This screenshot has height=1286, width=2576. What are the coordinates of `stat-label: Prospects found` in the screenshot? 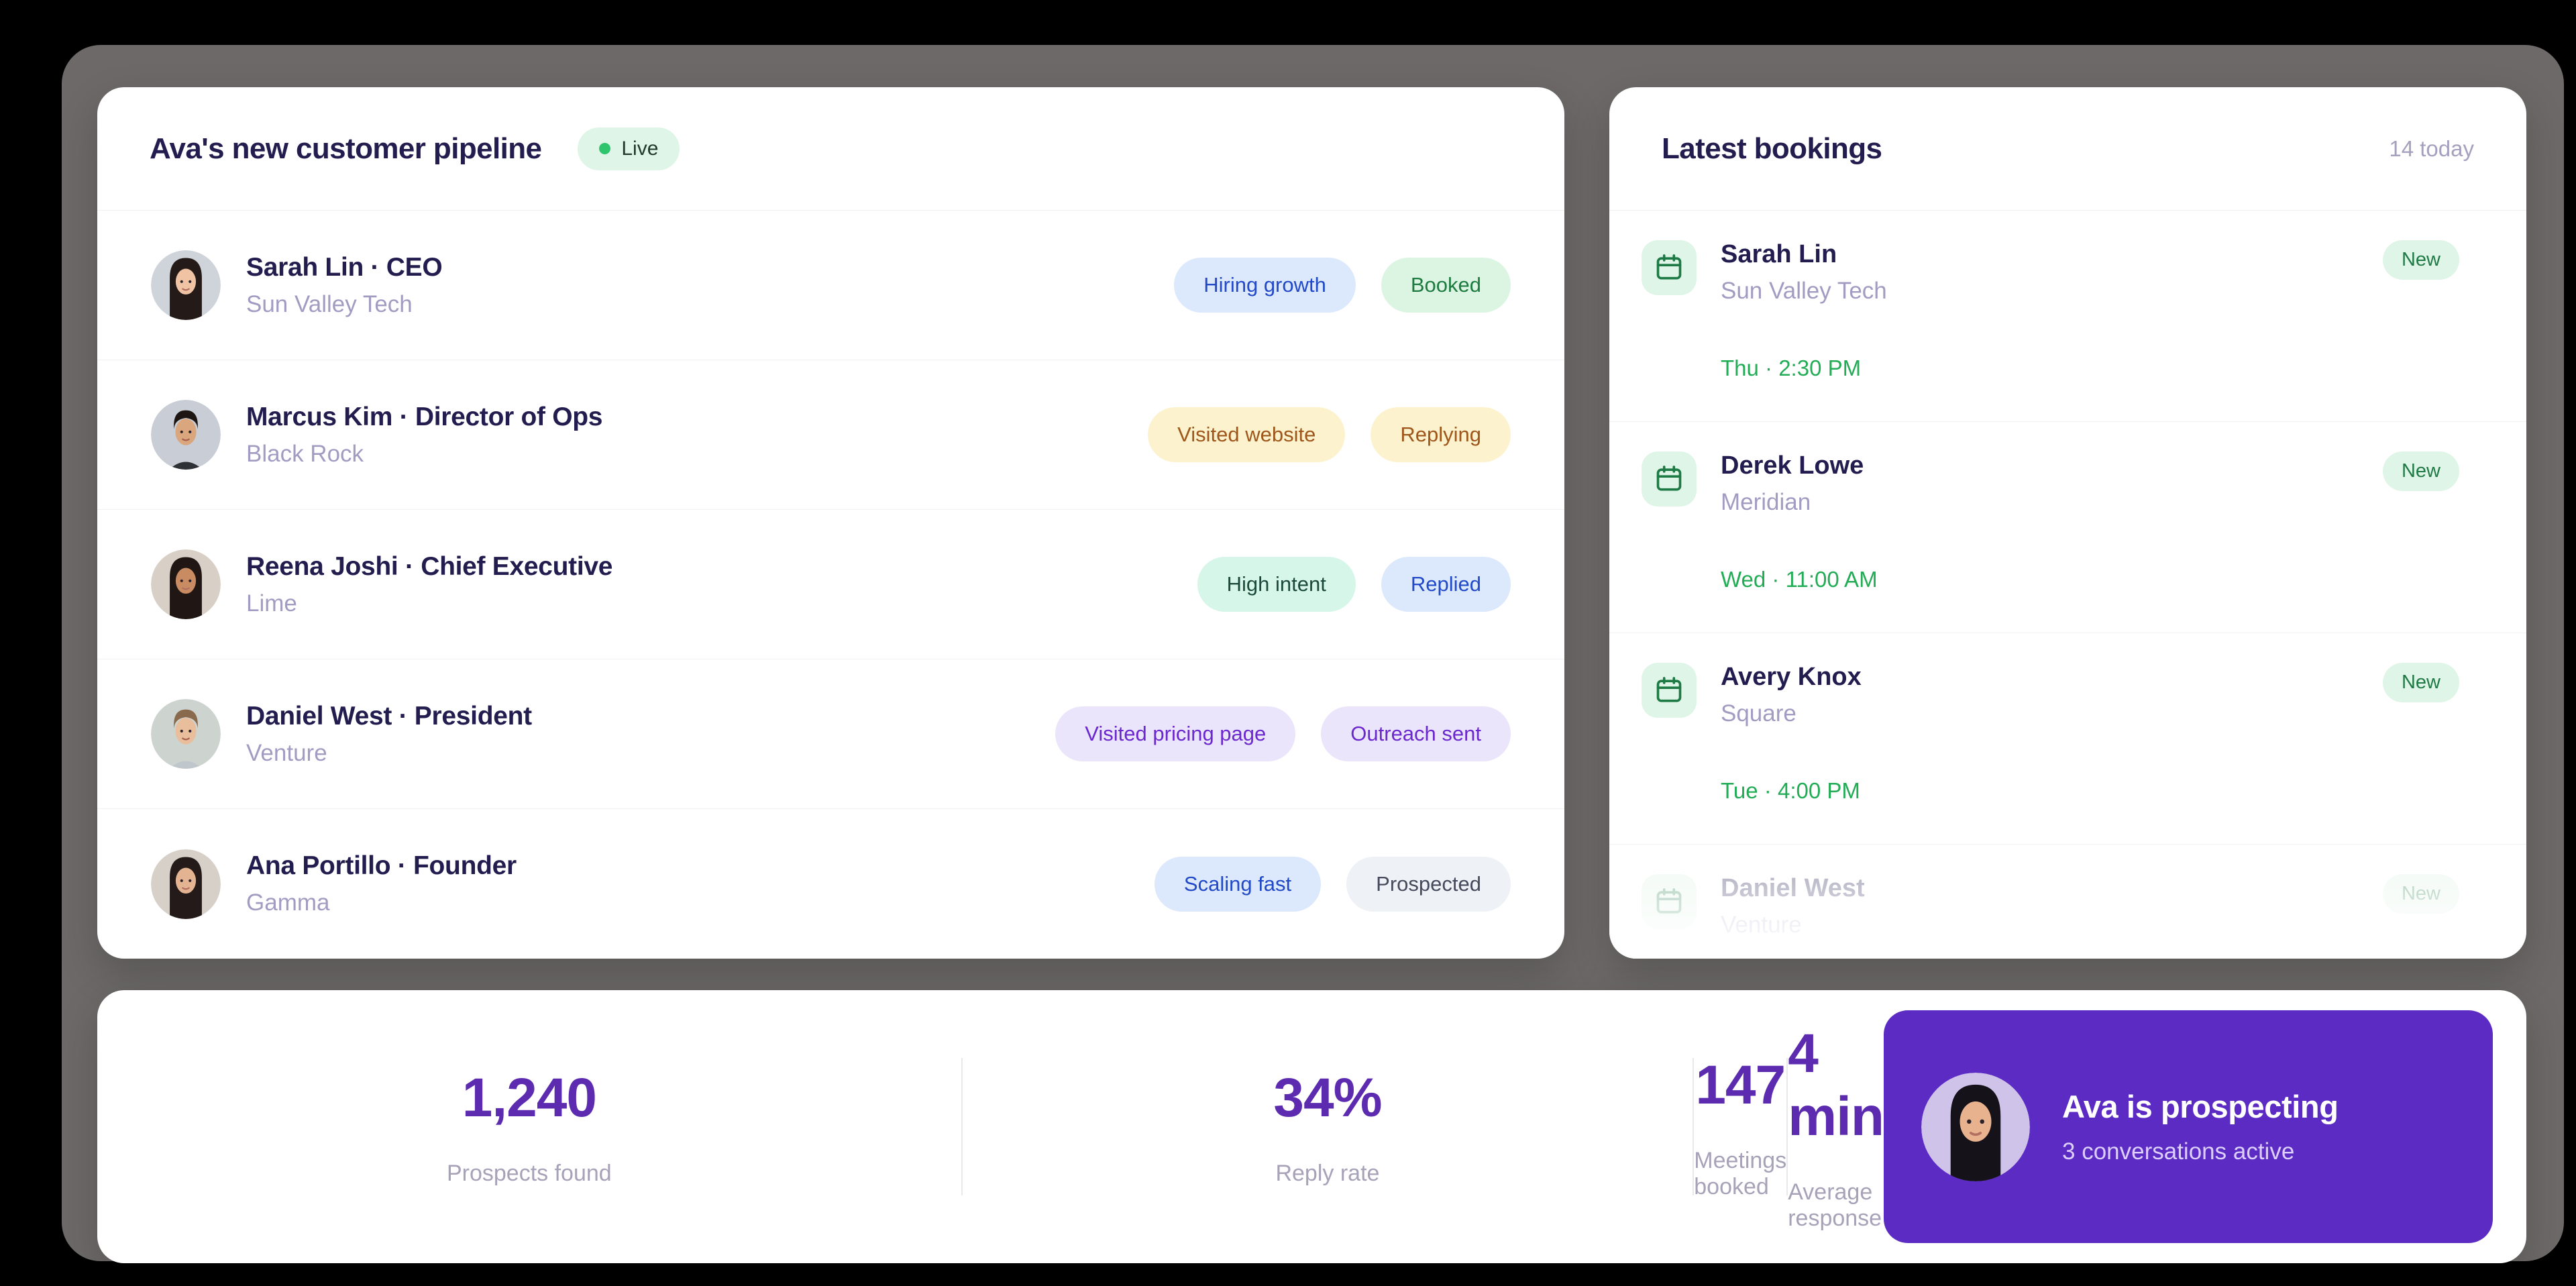 It's located at (529, 1173).